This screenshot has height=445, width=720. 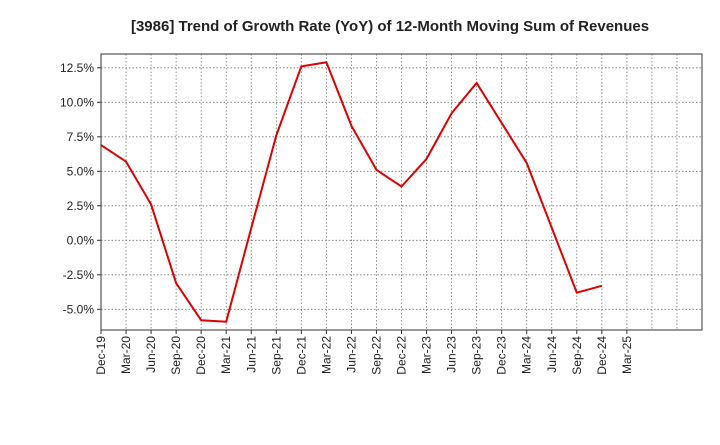 What do you see at coordinates (376, 355) in the screenshot?
I see `x-tick-label: Sep-22` at bounding box center [376, 355].